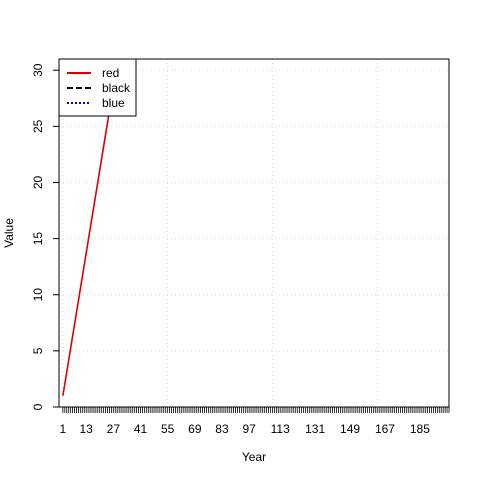 The image size is (480, 480). Describe the element at coordinates (280, 429) in the screenshot. I see `x-tick-label: 113` at that location.